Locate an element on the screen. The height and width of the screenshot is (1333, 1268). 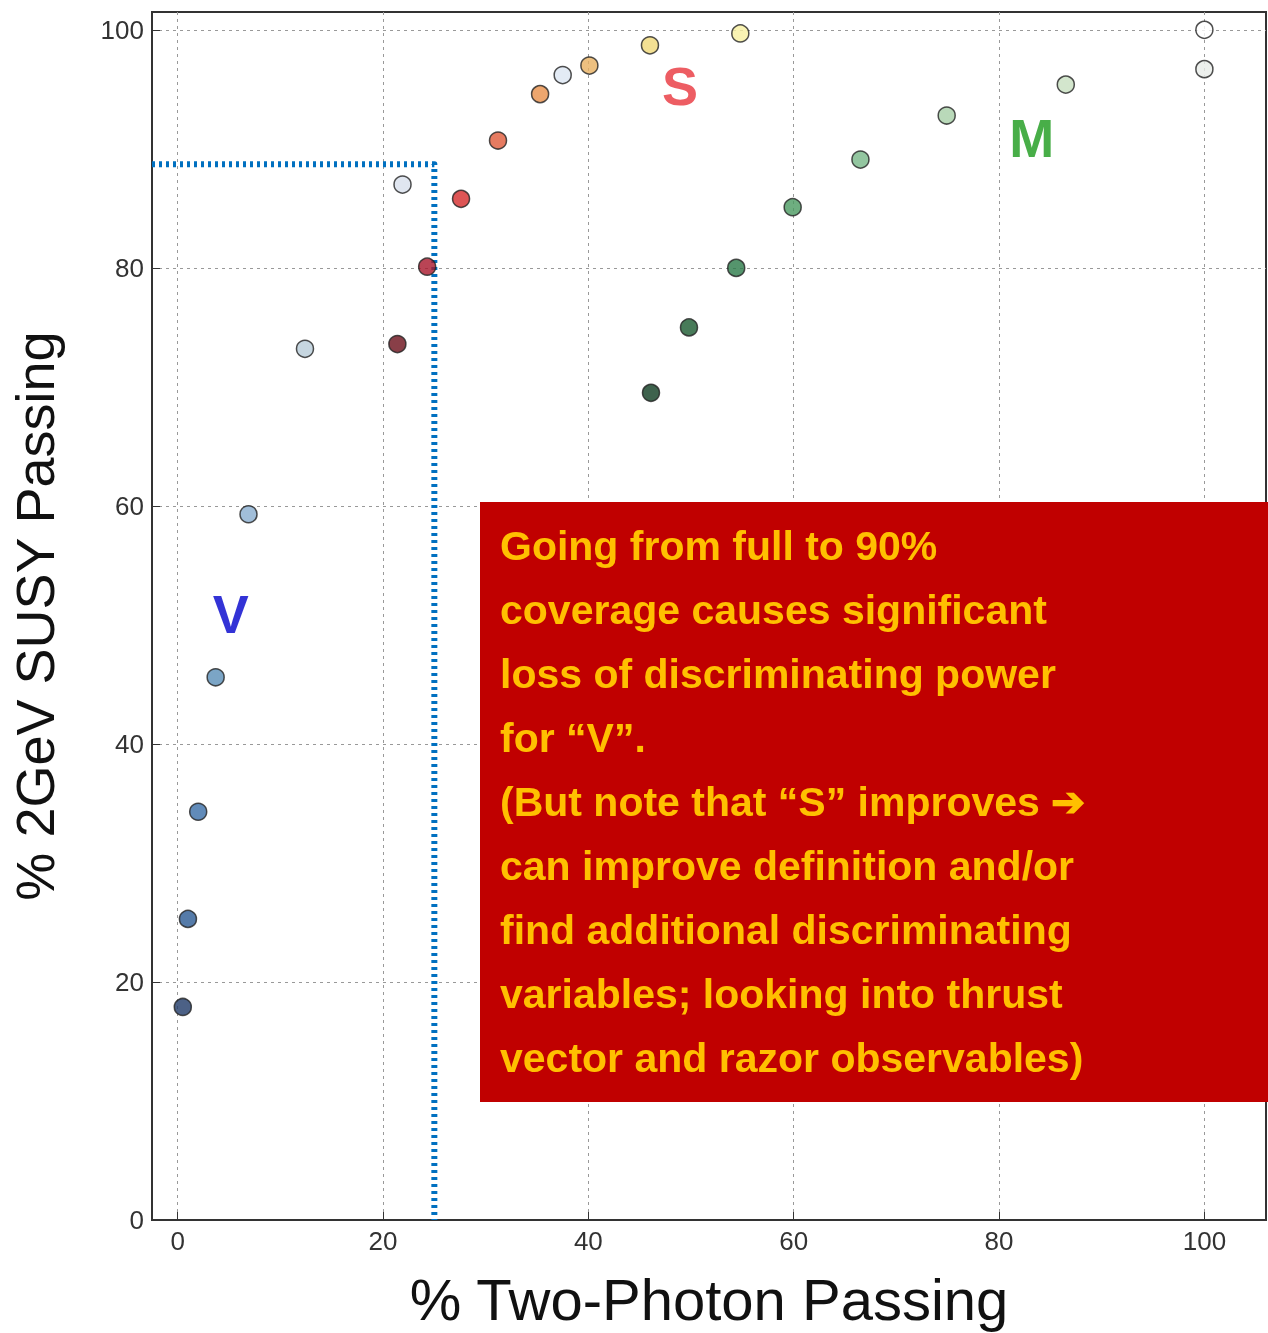
y-tick-label: 0 is located at coordinates (136, 1220).